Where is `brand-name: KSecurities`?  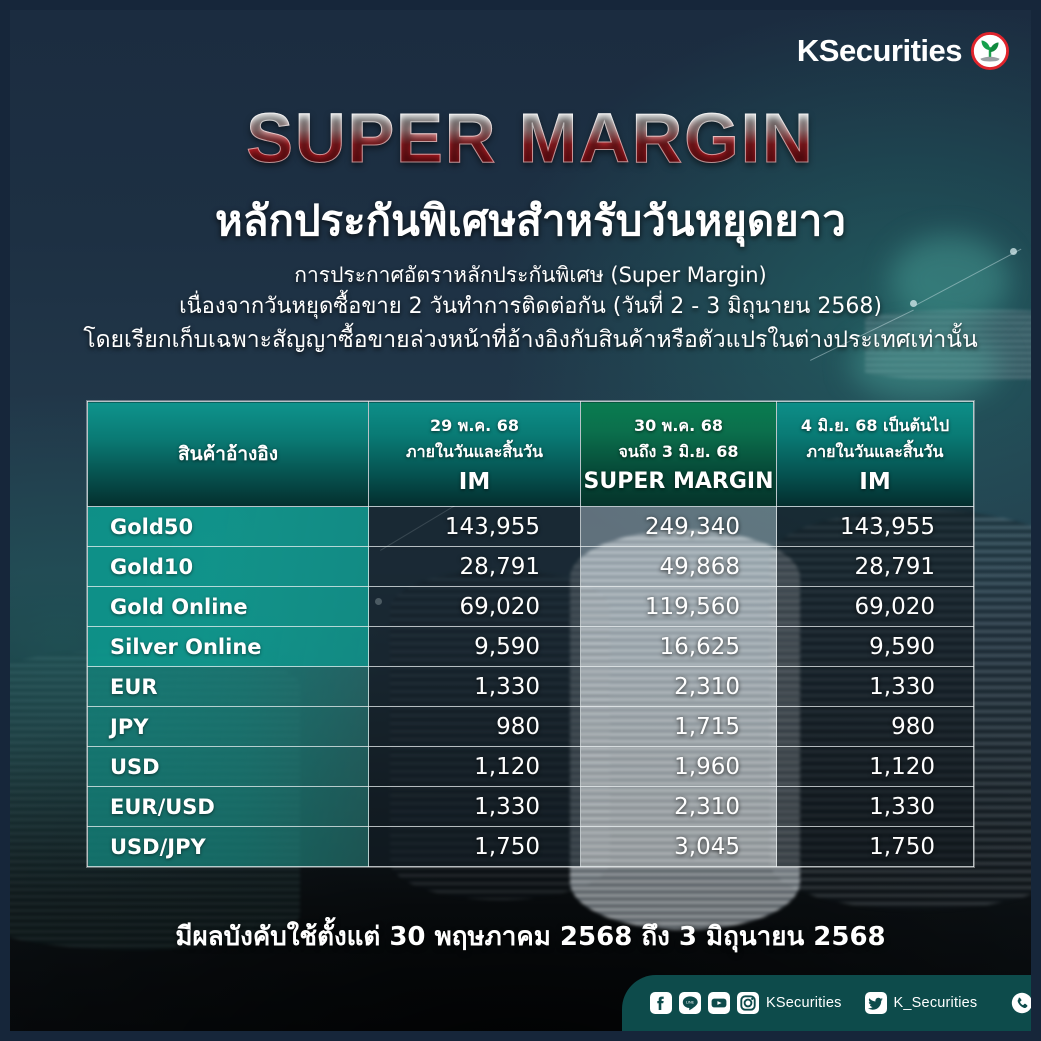
brand-name: KSecurities is located at coordinates (879, 50).